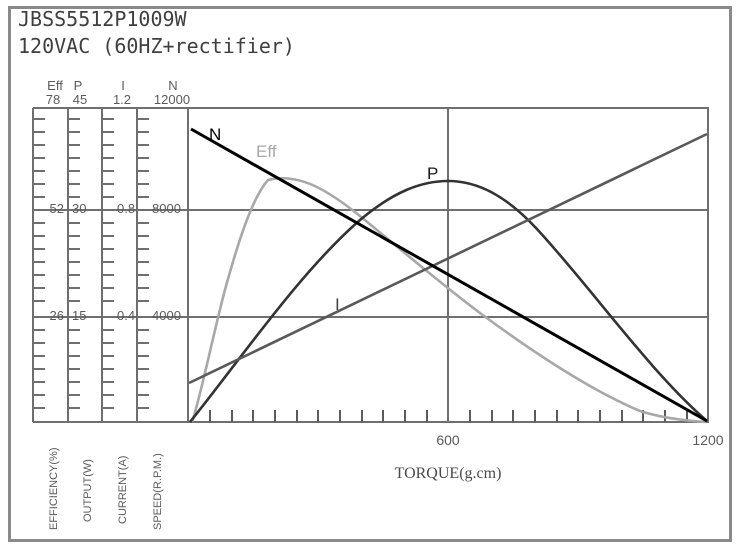 The image size is (741, 552). Describe the element at coordinates (80, 99) in the screenshot. I see `scale-top-value-p: 45` at that location.